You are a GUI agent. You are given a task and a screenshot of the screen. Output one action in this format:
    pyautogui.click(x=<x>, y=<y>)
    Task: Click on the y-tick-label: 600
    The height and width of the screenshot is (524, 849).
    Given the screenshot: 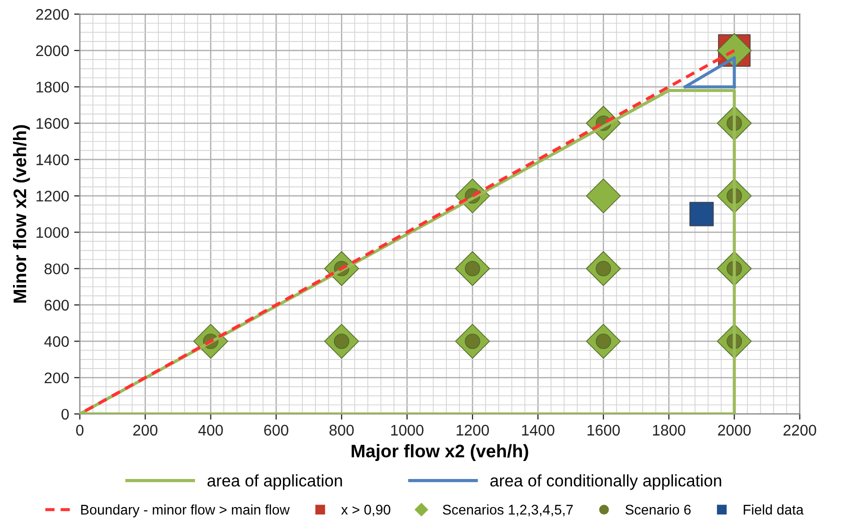 What is the action you would take?
    pyautogui.click(x=56, y=305)
    